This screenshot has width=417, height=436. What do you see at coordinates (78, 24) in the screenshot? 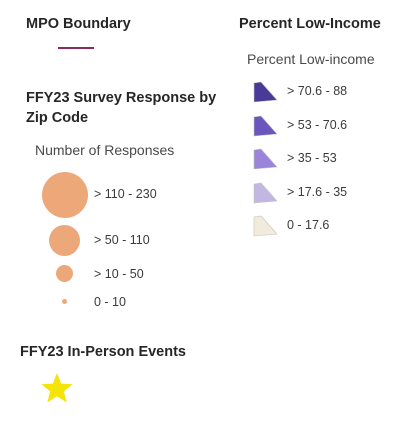
I see `mpo-boundary-title: MPO Boundary` at bounding box center [78, 24].